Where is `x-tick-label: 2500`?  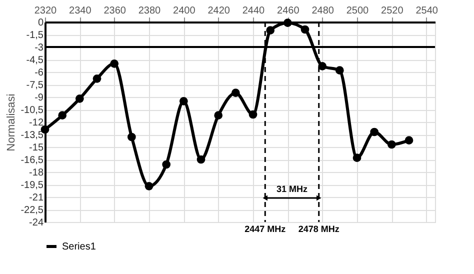
x-tick-label: 2500 is located at coordinates (358, 11).